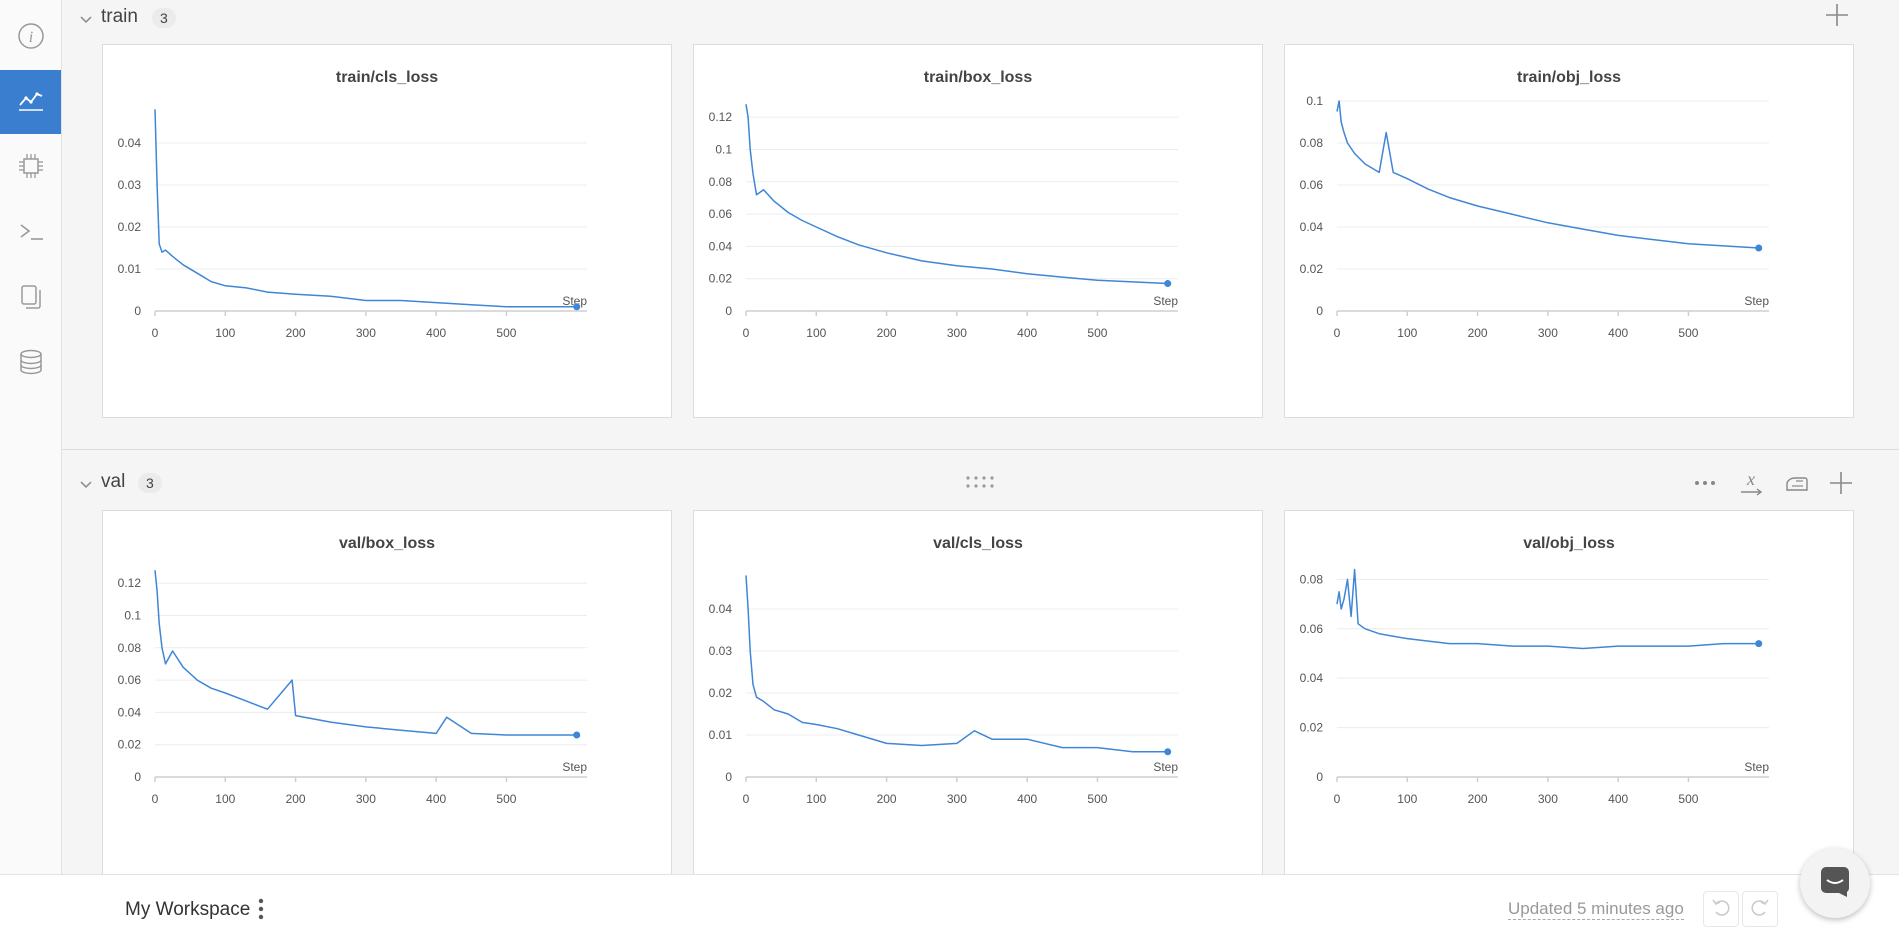 This screenshot has height=943, width=1899. What do you see at coordinates (1751, 483) in the screenshot?
I see `x-axis-icon: x` at bounding box center [1751, 483].